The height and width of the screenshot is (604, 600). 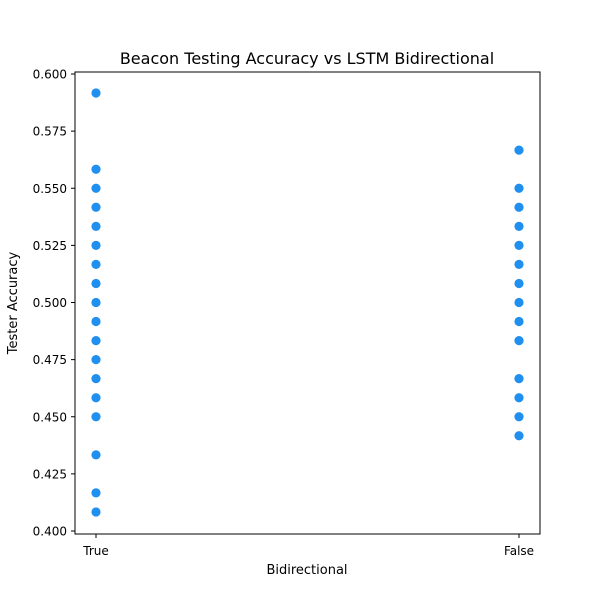 I want to click on y-tick-label: 0.400, so click(x=50, y=532).